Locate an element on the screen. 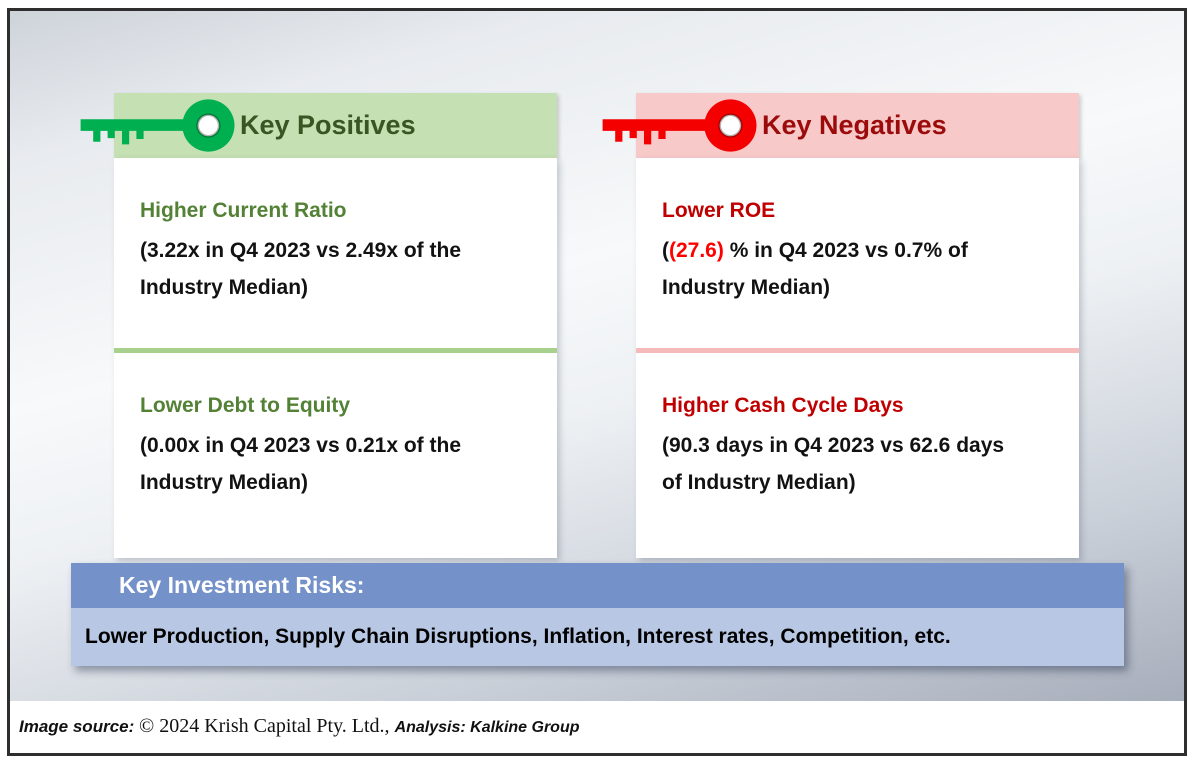 The width and height of the screenshot is (1197, 764). key-negatives-title: Key Negatives is located at coordinates (854, 125).